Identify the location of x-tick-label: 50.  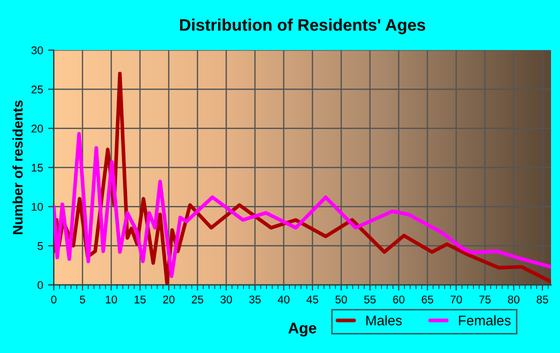
(341, 300).